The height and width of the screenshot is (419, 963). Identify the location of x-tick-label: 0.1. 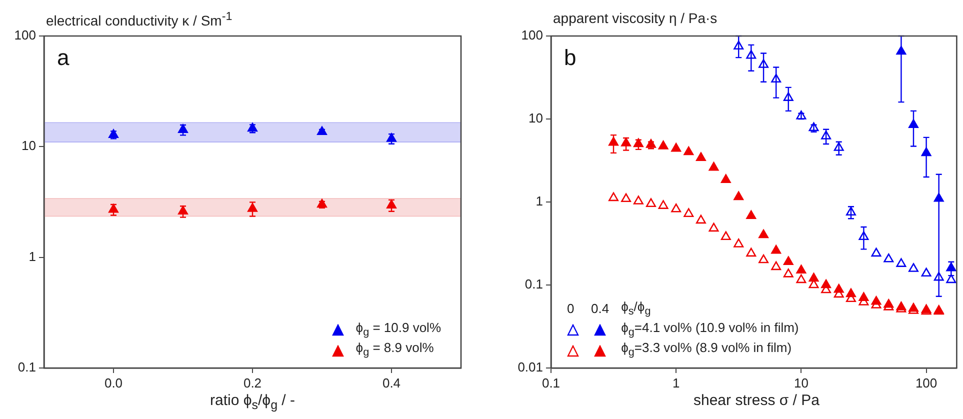
(551, 382).